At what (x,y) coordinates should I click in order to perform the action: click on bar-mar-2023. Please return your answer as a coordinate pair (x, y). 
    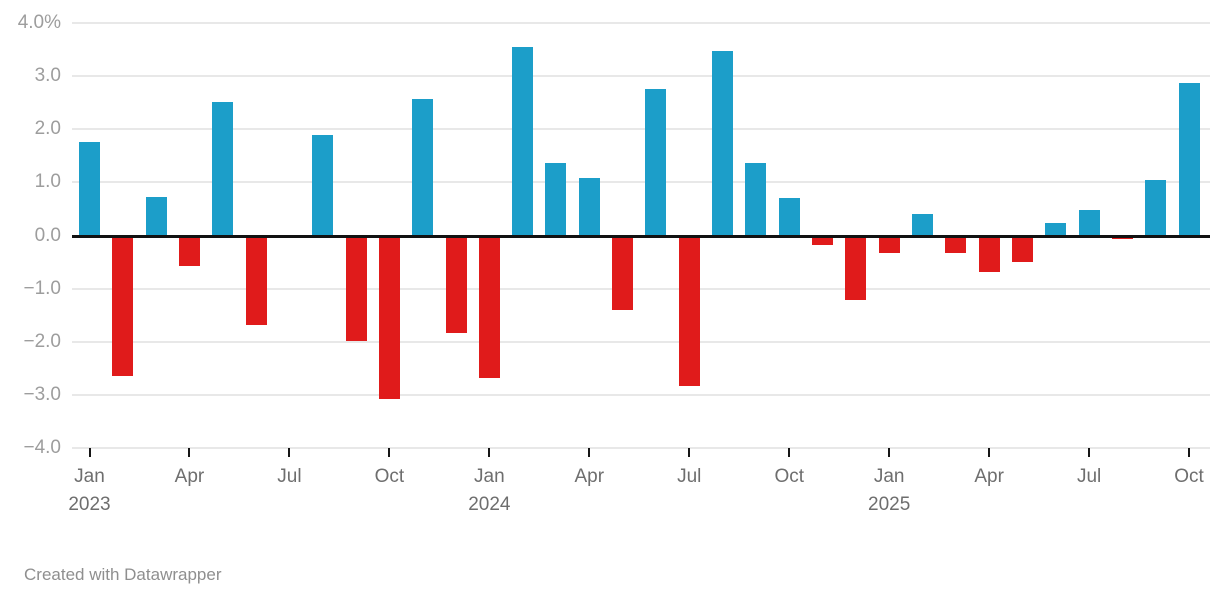
    Looking at the image, I should click on (156, 216).